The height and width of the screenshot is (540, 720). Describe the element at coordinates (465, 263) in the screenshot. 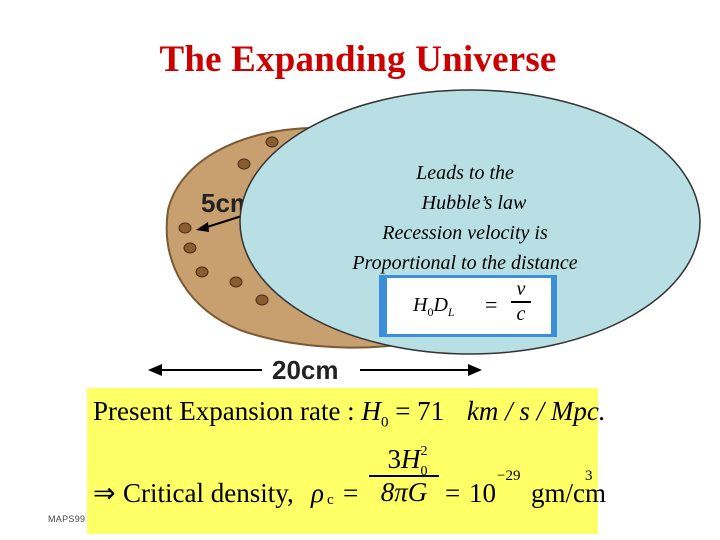

I see `bubble-line-4: Proportional to the distance` at that location.